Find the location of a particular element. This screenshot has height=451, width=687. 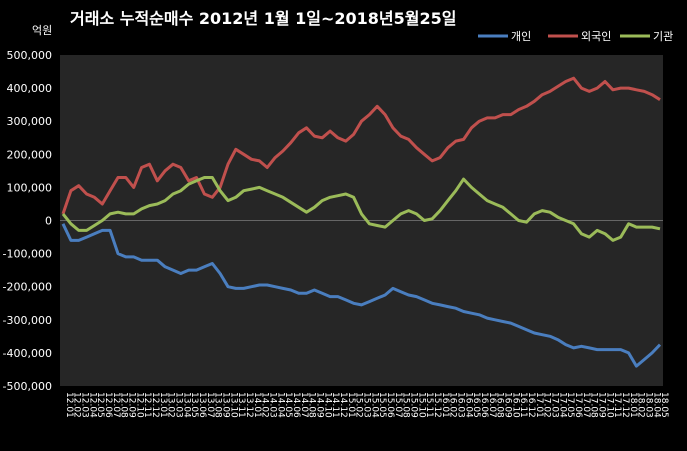

x-tick-label: 12.11 is located at coordinates (147, 405).